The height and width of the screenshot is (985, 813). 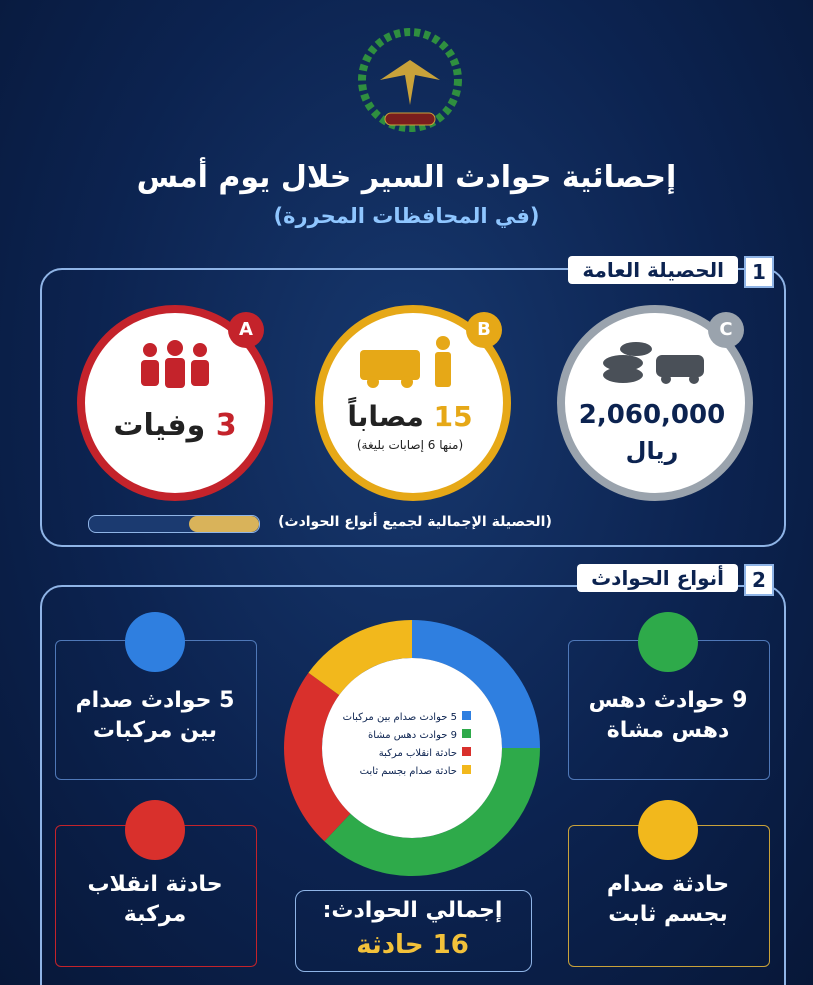 I want to click on total-value: 16 حادثة, so click(x=412, y=945).